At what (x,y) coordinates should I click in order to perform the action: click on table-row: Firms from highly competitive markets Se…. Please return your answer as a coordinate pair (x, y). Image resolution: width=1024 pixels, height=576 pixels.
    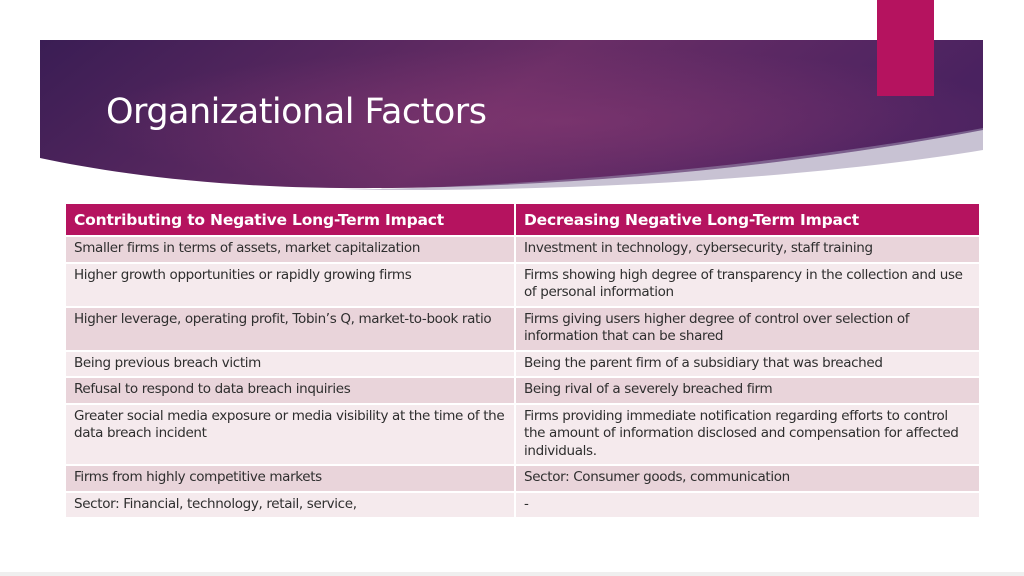
    Looking at the image, I should click on (522, 478).